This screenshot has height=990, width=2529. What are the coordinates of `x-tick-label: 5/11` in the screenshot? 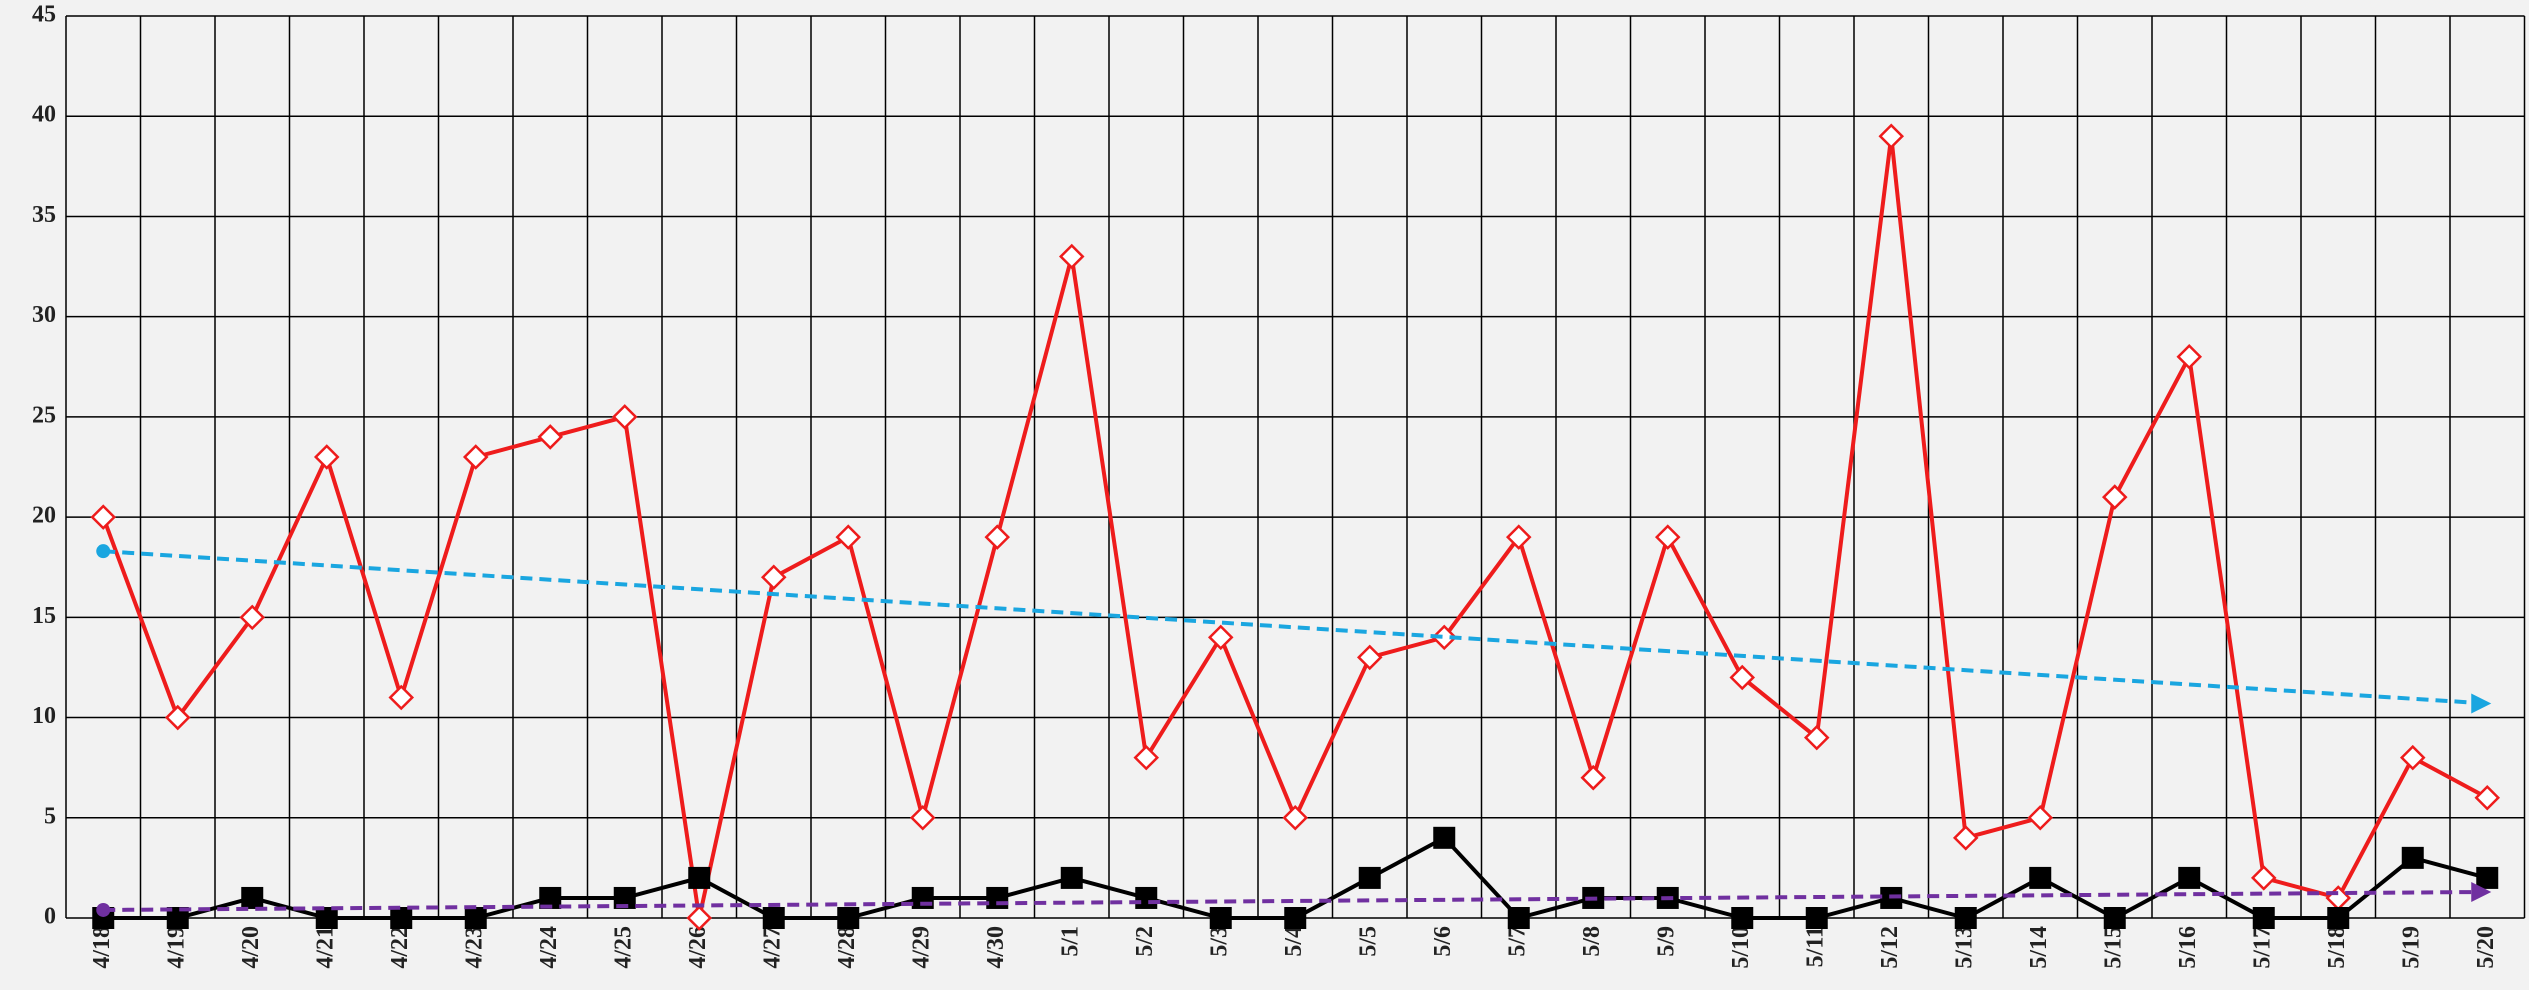 It's located at (1815, 946).